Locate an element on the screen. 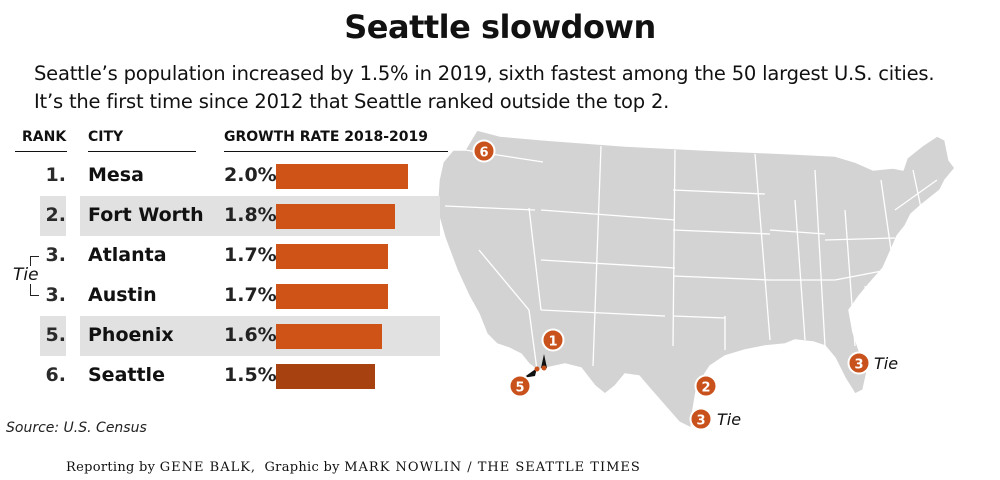 The image size is (1000, 480). credit-graphic-prefix: Graphic by is located at coordinates (302, 467).